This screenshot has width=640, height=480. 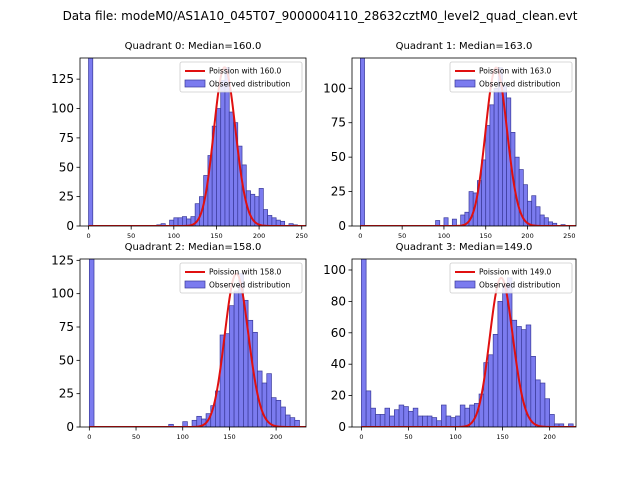 What do you see at coordinates (245, 71) in the screenshot?
I see `legend-label-poisson: Poission with 160.0` at bounding box center [245, 71].